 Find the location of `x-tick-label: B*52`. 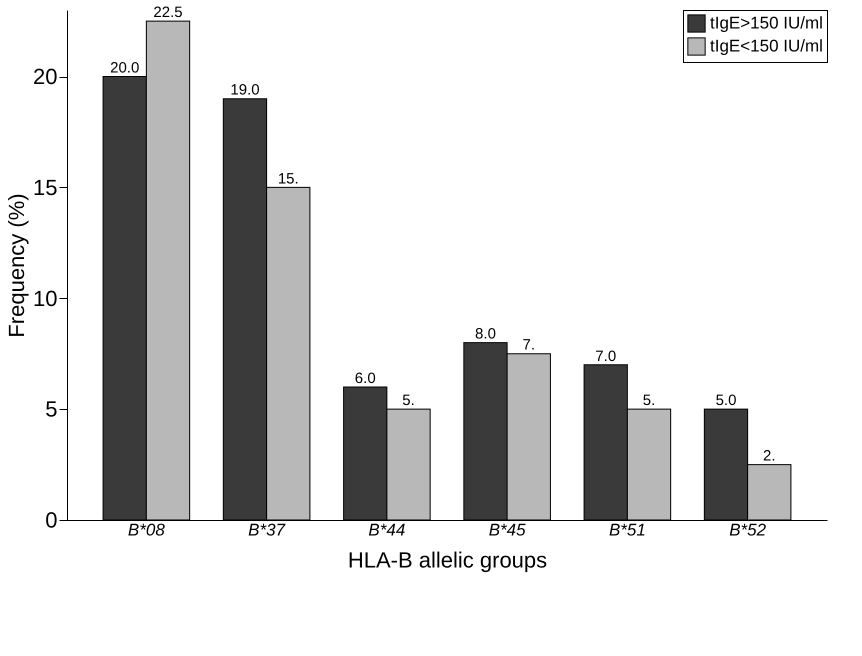

x-tick-label: B*52 is located at coordinates (748, 530).